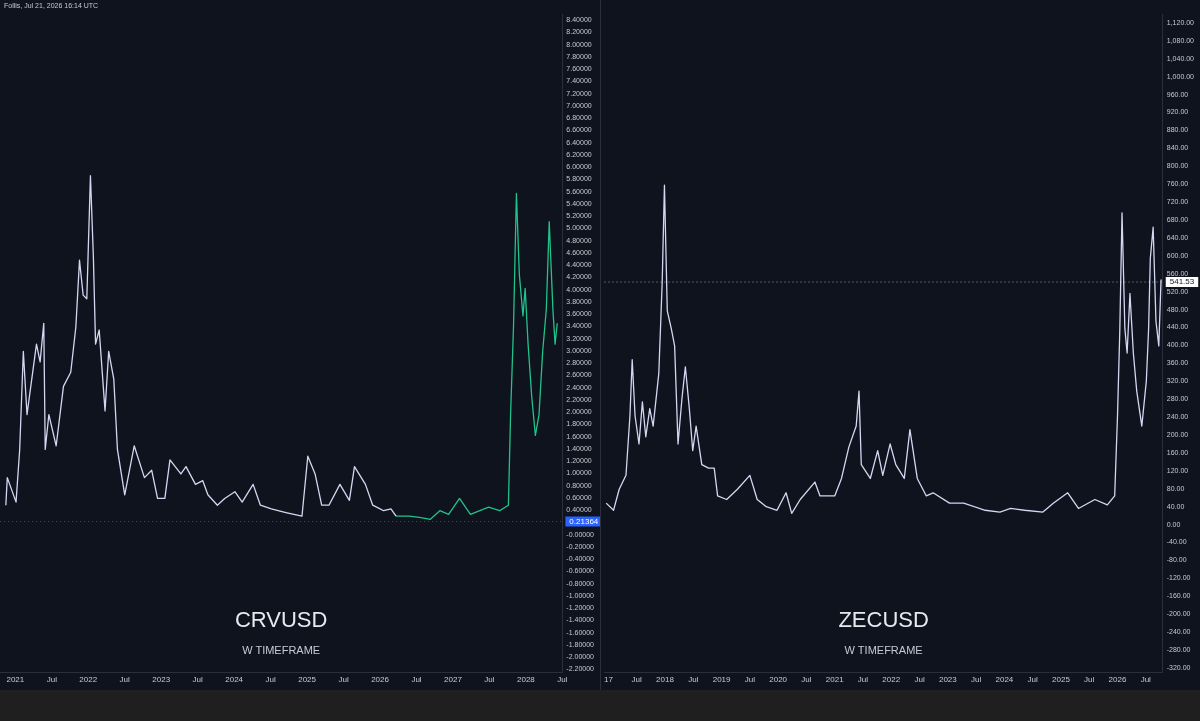 The height and width of the screenshot is (721, 1200). I want to click on x-tick-label: 2020, so click(778, 680).